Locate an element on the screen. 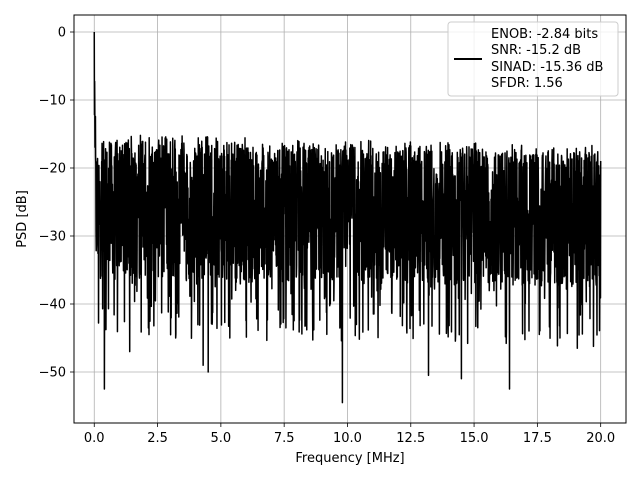  x-tick-label: 15.0 is located at coordinates (474, 438).